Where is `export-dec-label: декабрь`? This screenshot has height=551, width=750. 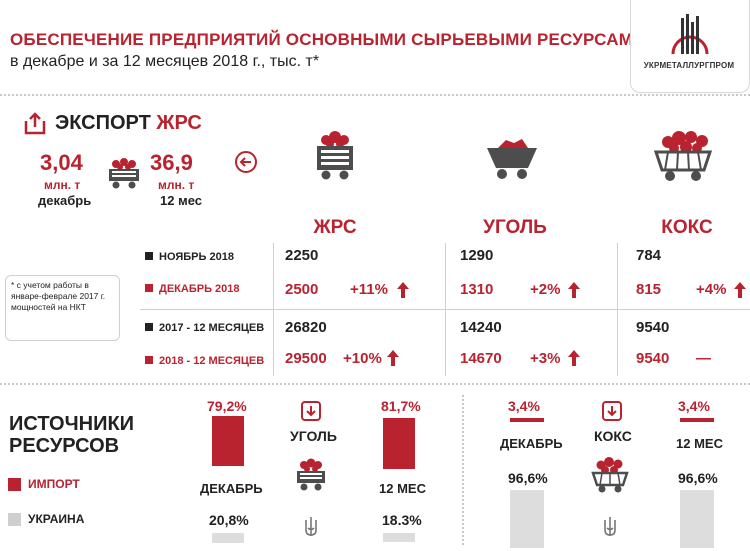 export-dec-label: декабрь is located at coordinates (65, 200).